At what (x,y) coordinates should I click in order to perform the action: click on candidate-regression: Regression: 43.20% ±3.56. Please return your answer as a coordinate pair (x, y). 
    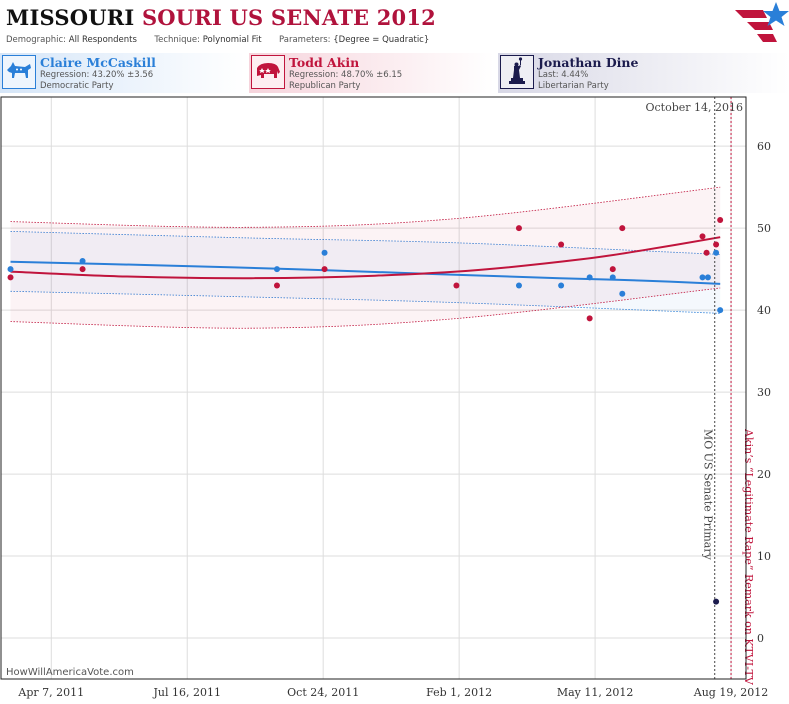
    Looking at the image, I should click on (97, 75).